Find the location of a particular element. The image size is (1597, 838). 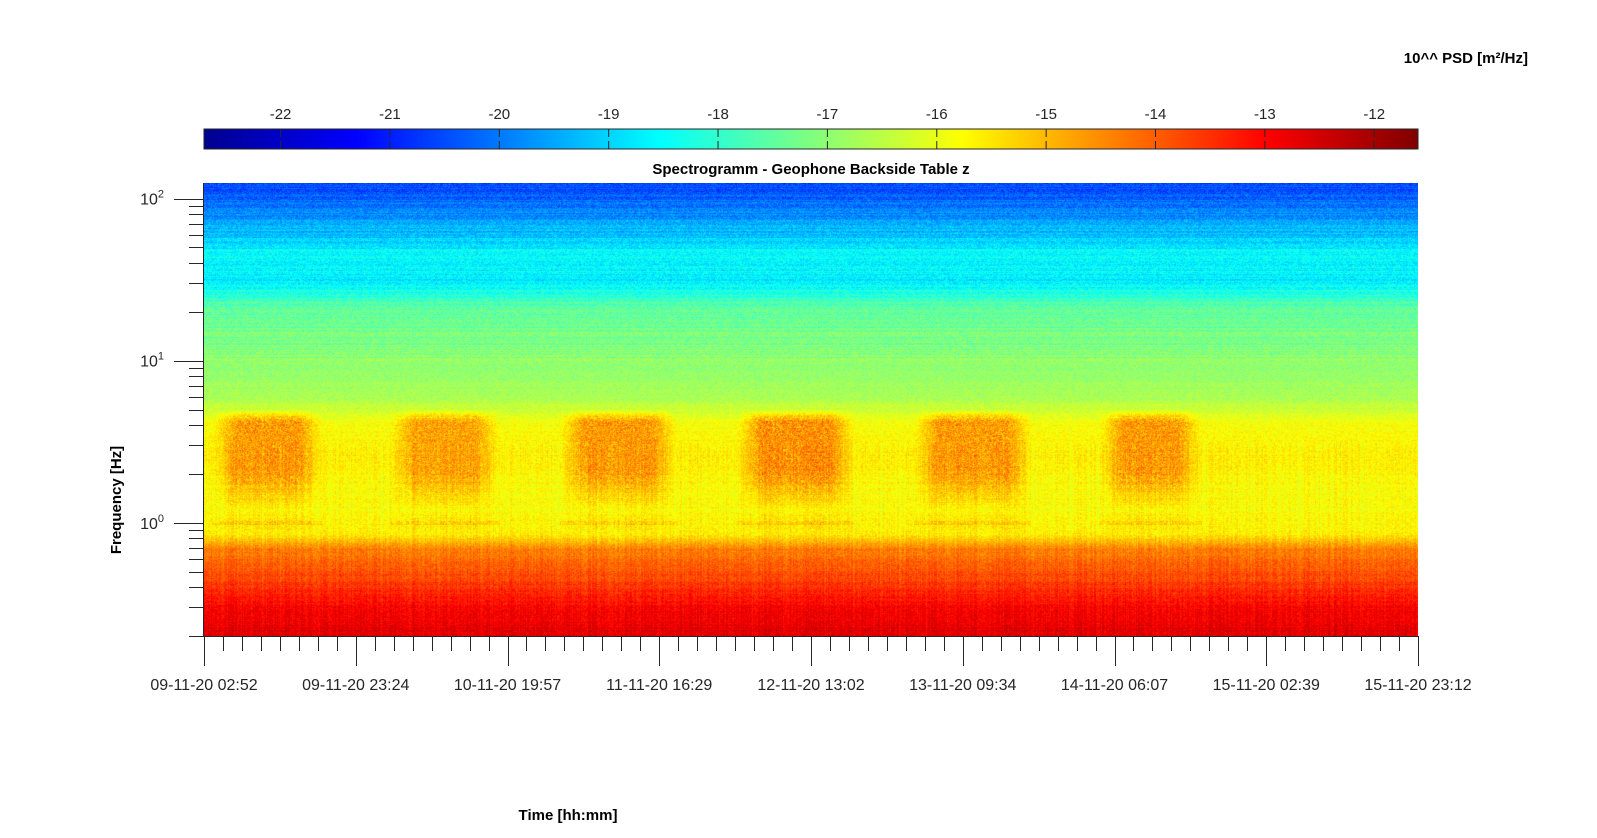

x-tick-label: 12-11-20 13:02 is located at coordinates (810, 685).